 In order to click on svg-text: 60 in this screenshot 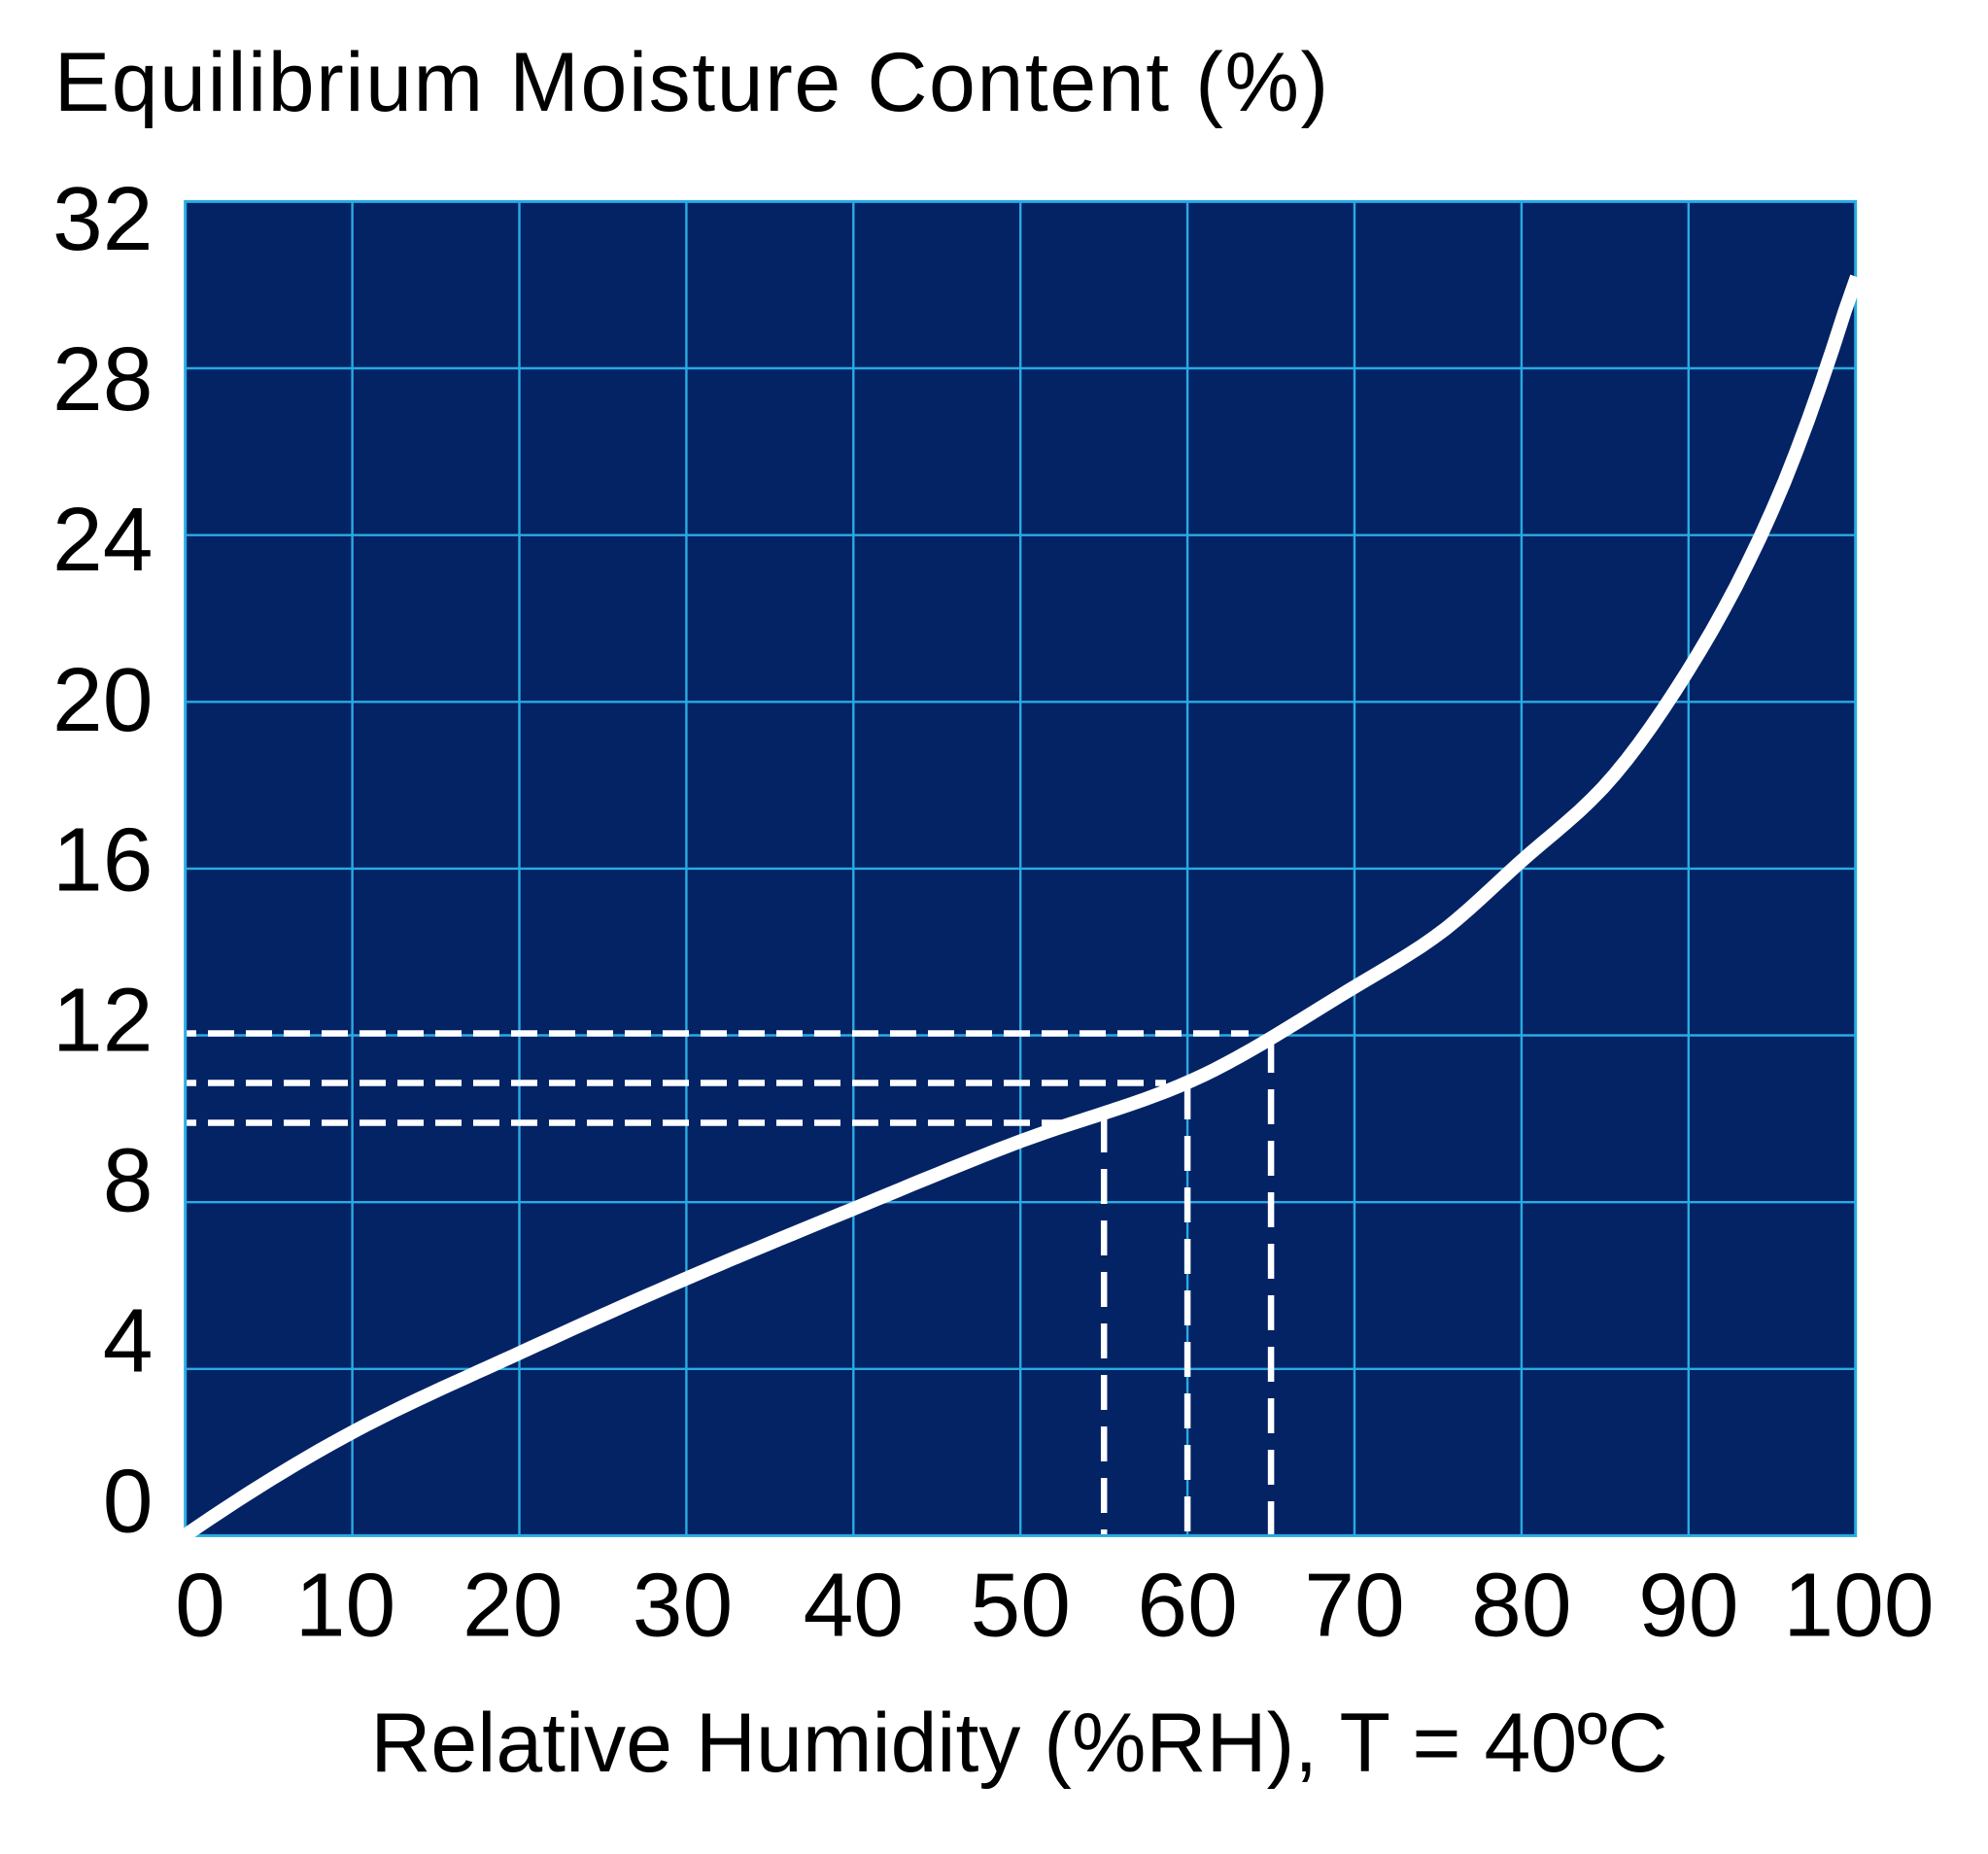, I will do `click(1187, 1605)`.